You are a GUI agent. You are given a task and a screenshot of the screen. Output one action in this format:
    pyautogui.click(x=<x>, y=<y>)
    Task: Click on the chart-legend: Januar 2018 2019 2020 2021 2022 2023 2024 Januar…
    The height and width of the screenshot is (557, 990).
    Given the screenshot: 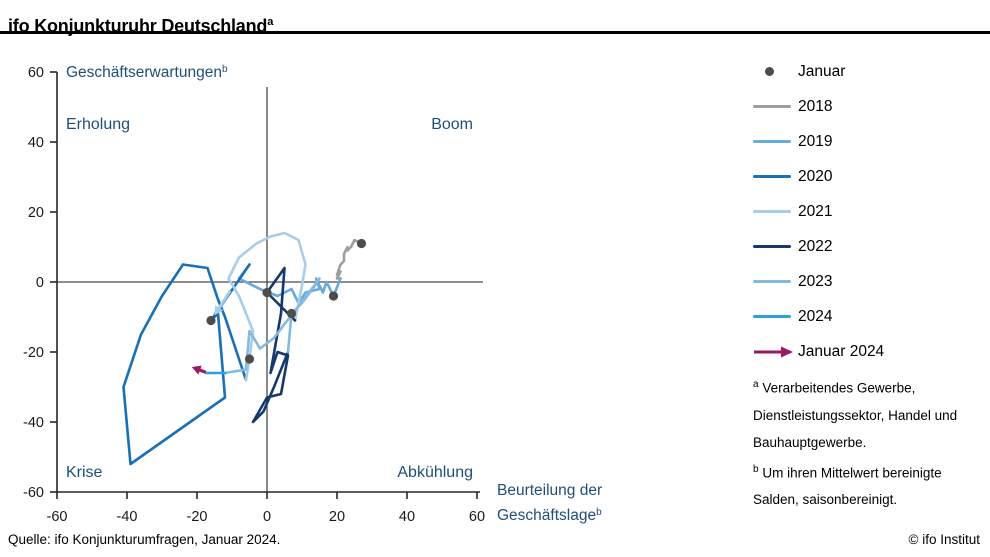 What is the action you would take?
    pyautogui.click(x=871, y=211)
    